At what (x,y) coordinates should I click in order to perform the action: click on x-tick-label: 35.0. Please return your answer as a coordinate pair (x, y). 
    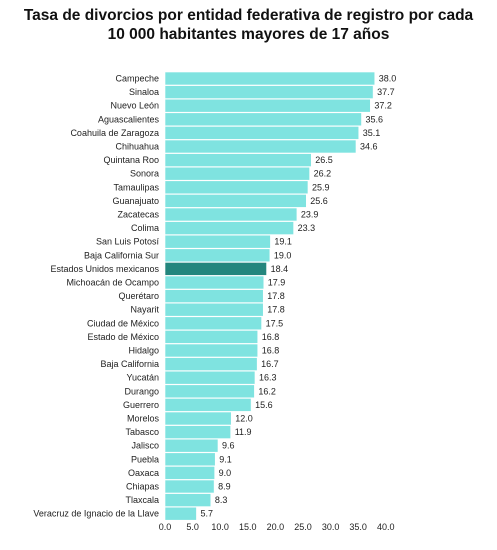
    Looking at the image, I should click on (358, 527).